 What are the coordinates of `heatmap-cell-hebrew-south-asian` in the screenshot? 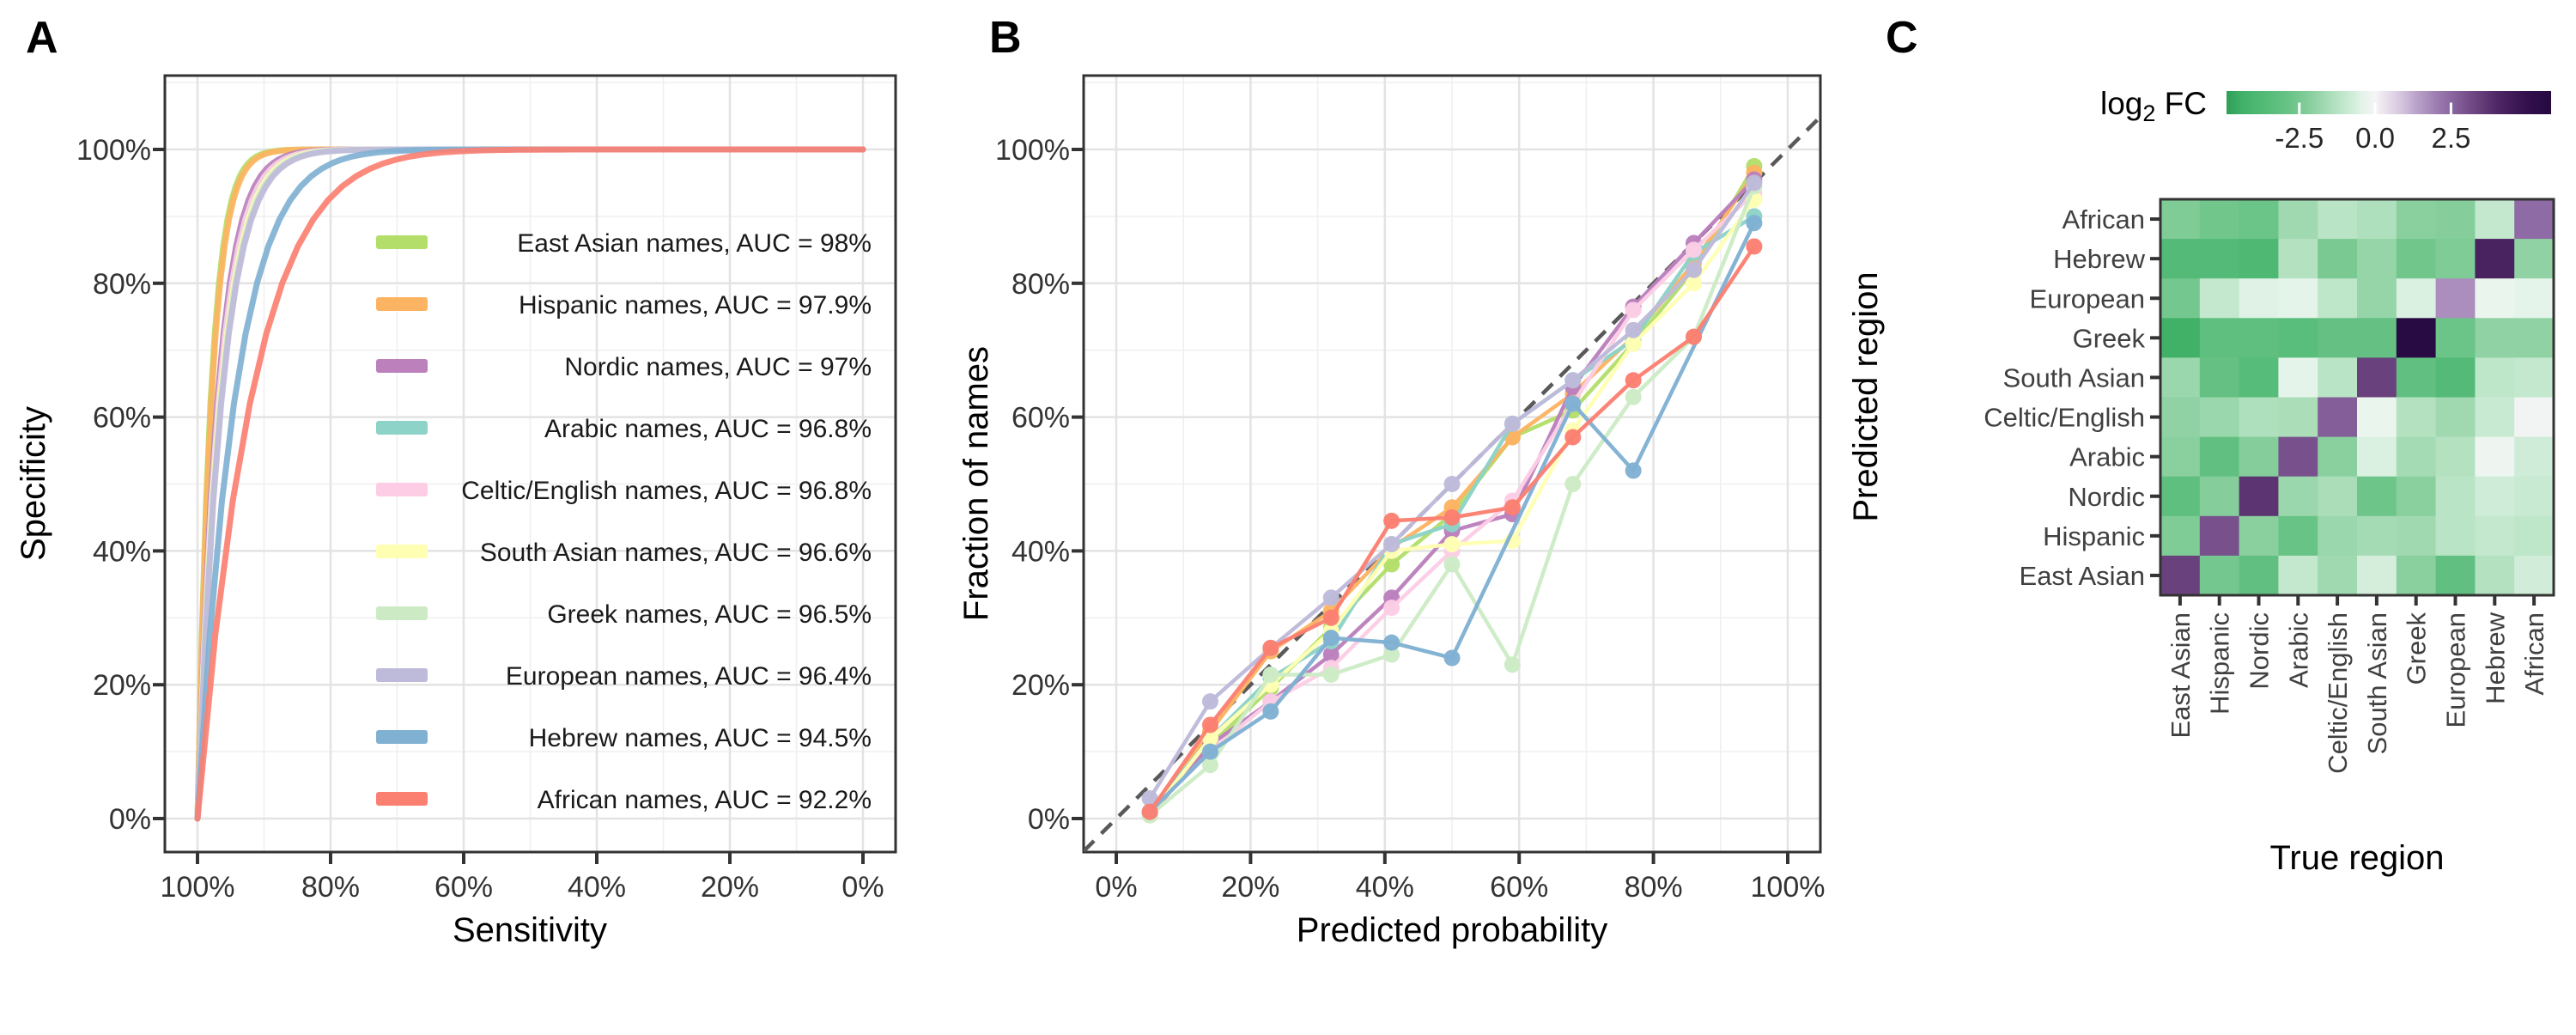 It's located at (2377, 259).